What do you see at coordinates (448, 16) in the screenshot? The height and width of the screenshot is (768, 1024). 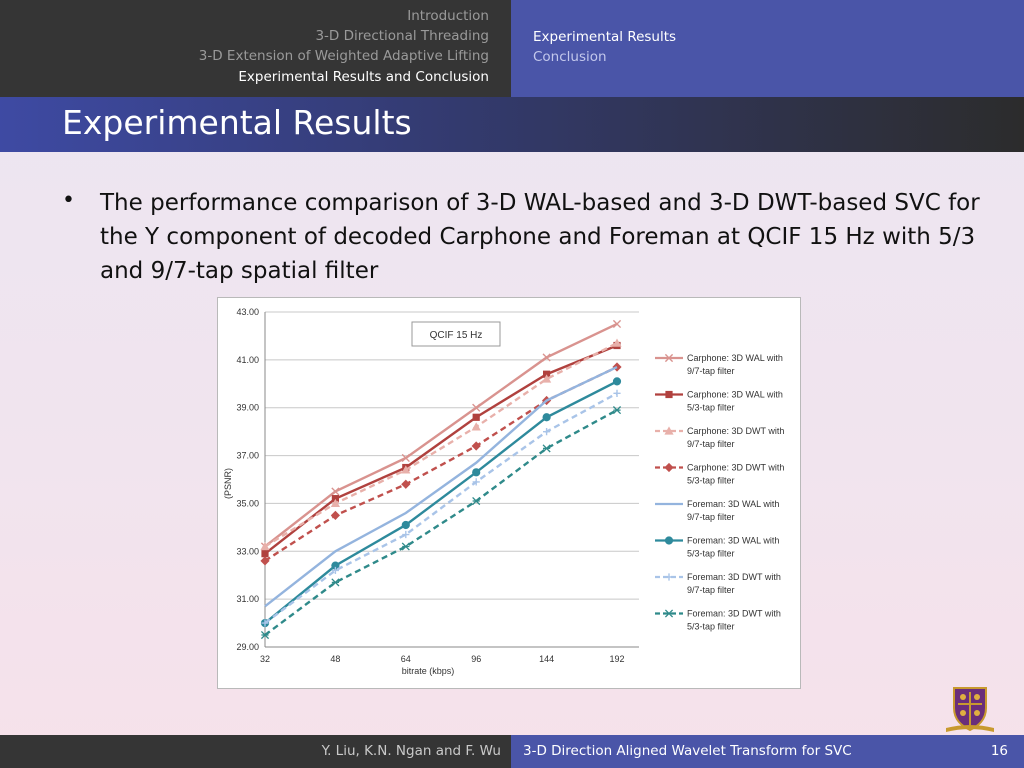 I see `nav-section-introduction: Introduction` at bounding box center [448, 16].